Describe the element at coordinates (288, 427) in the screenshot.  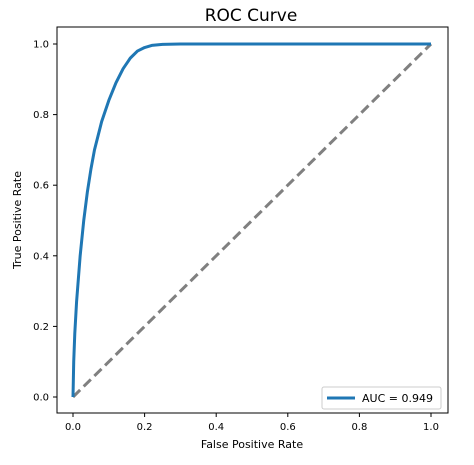
I see `x-tick-label: 0.6` at that location.